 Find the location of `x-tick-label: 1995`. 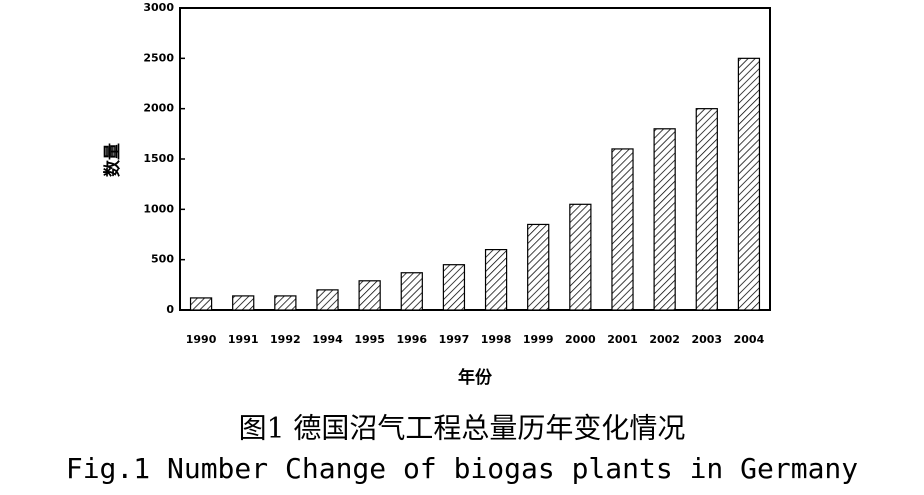

x-tick-label: 1995 is located at coordinates (369, 339).